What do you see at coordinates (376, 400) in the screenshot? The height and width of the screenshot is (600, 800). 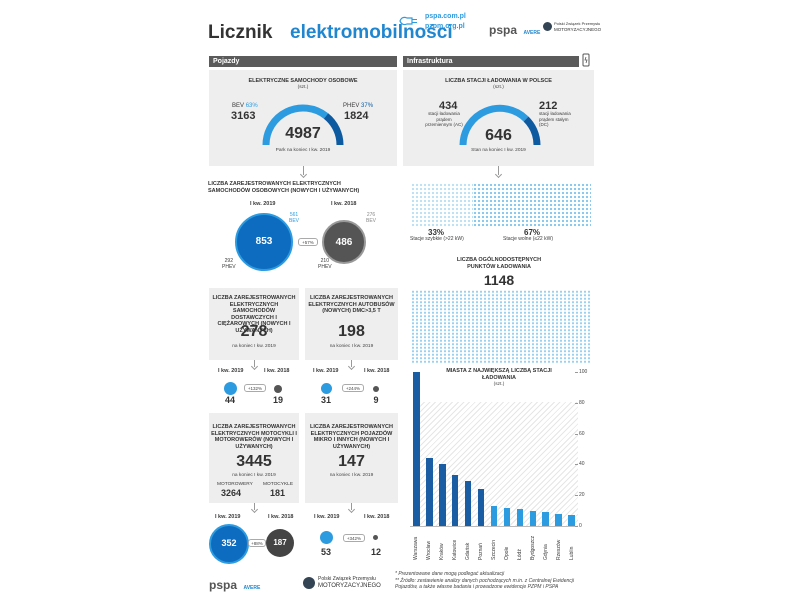 I see `buses-2018-value: 9` at bounding box center [376, 400].